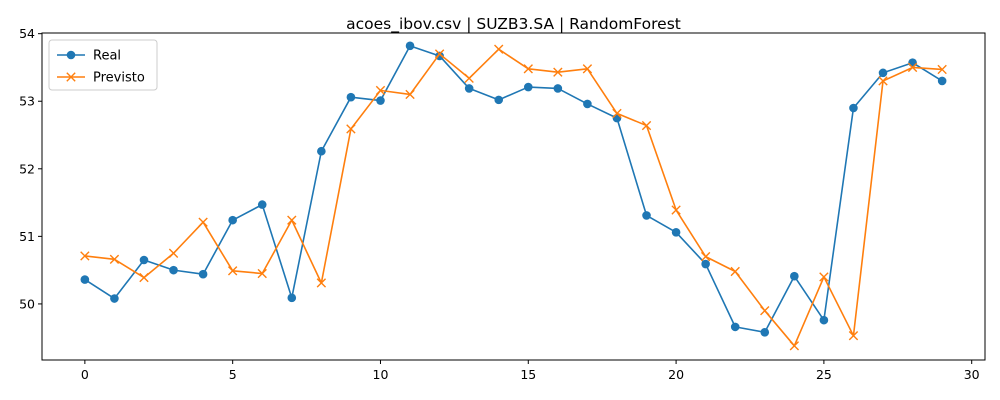  I want to click on x-axis: 0 5 10 15 20 25 30, so click(530, 371).